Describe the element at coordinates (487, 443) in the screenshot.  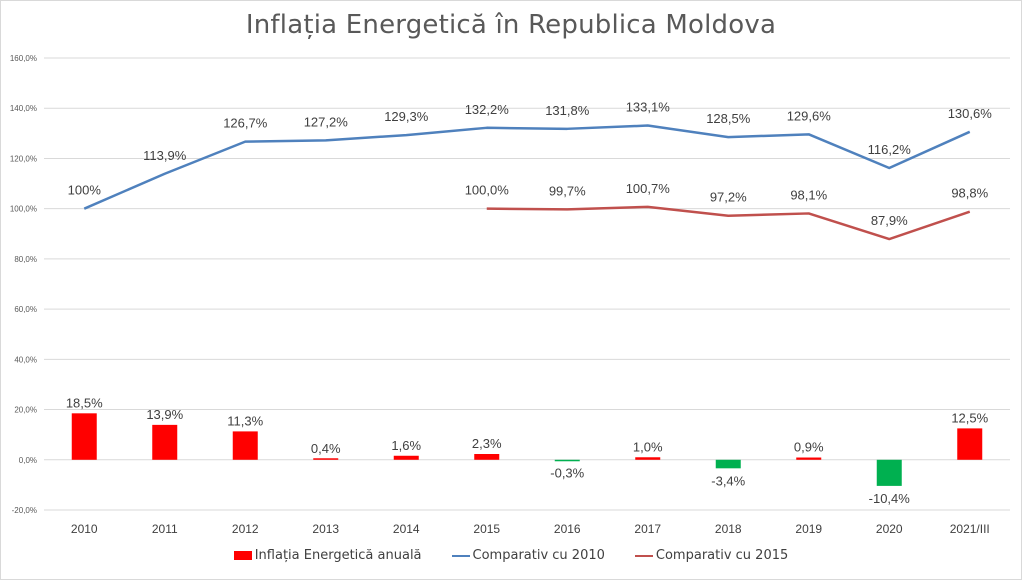
I see `bar-data-label: 2,3%` at that location.